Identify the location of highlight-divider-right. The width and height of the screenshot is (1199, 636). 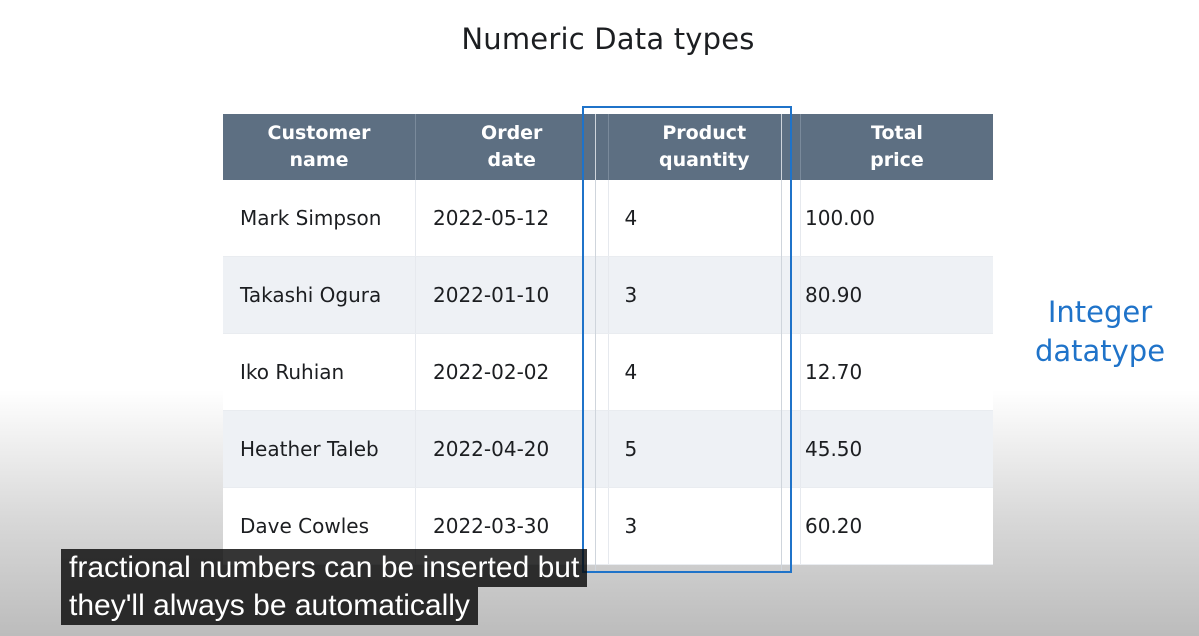
(781, 343).